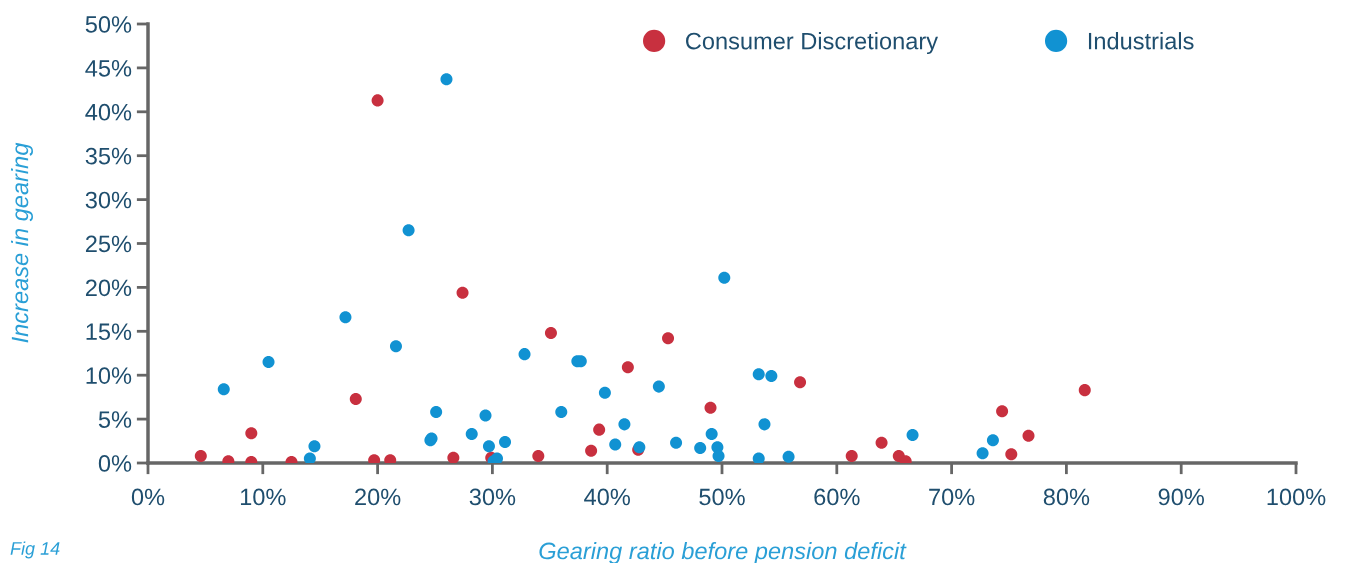 The height and width of the screenshot is (563, 1346). Describe the element at coordinates (1296, 497) in the screenshot. I see `x-tick-label: 100%` at that location.